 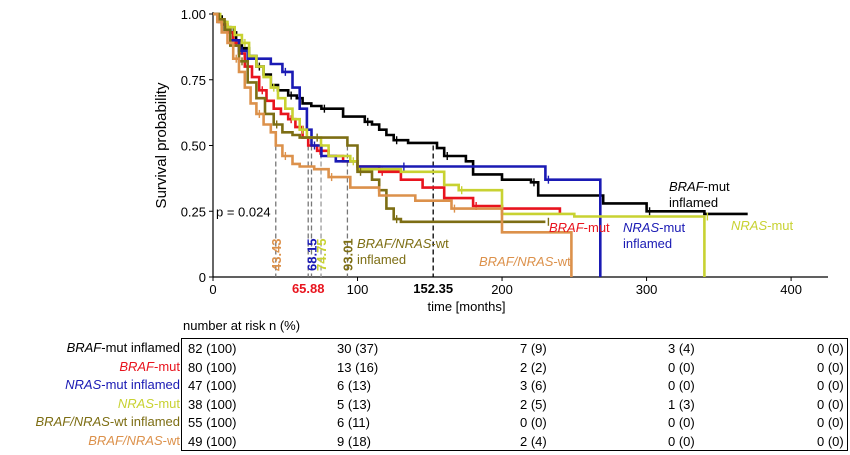 What do you see at coordinates (514, 369) in the screenshot?
I see `risk-row: 80 (100) 13 (16) 2 (2) 0 (0) 0 (0)` at bounding box center [514, 369].